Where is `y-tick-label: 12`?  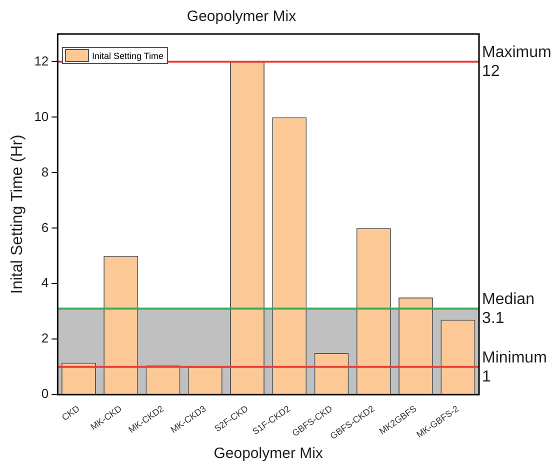
y-tick-label: 12 is located at coordinates (41, 60).